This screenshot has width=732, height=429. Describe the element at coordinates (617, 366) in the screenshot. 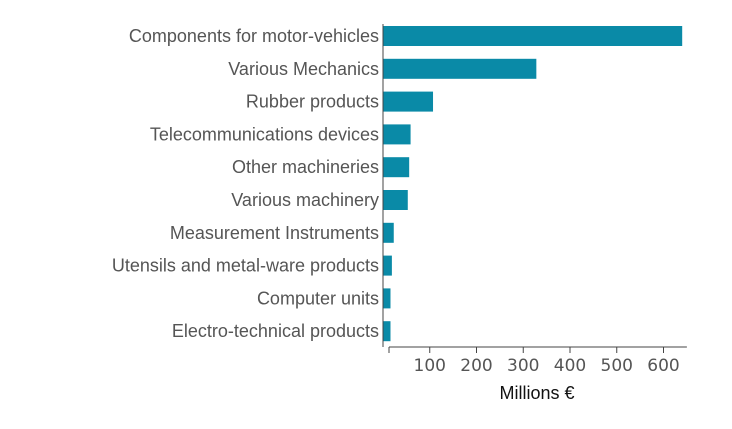

I see `x-tick-label: 500` at that location.